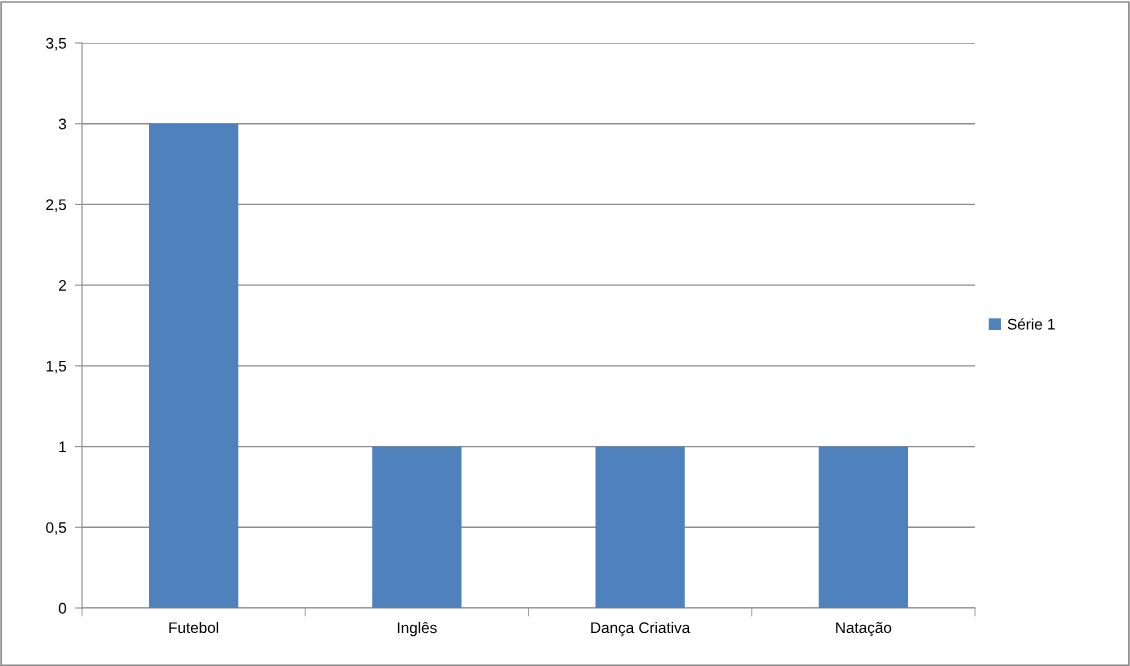 Image resolution: width=1130 pixels, height=666 pixels. What do you see at coordinates (641, 629) in the screenshot?
I see `x-tick-label: Dança Criativa` at bounding box center [641, 629].